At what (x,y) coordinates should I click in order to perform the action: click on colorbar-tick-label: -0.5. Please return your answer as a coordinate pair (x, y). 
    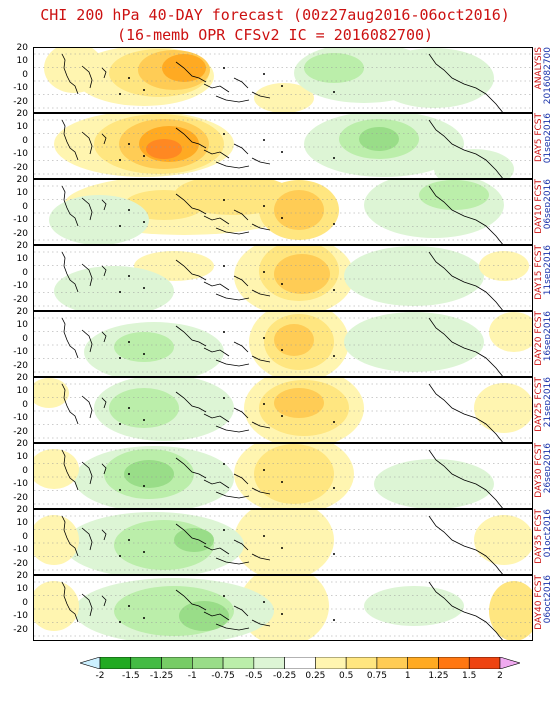
    Looking at the image, I should click on (254, 676).